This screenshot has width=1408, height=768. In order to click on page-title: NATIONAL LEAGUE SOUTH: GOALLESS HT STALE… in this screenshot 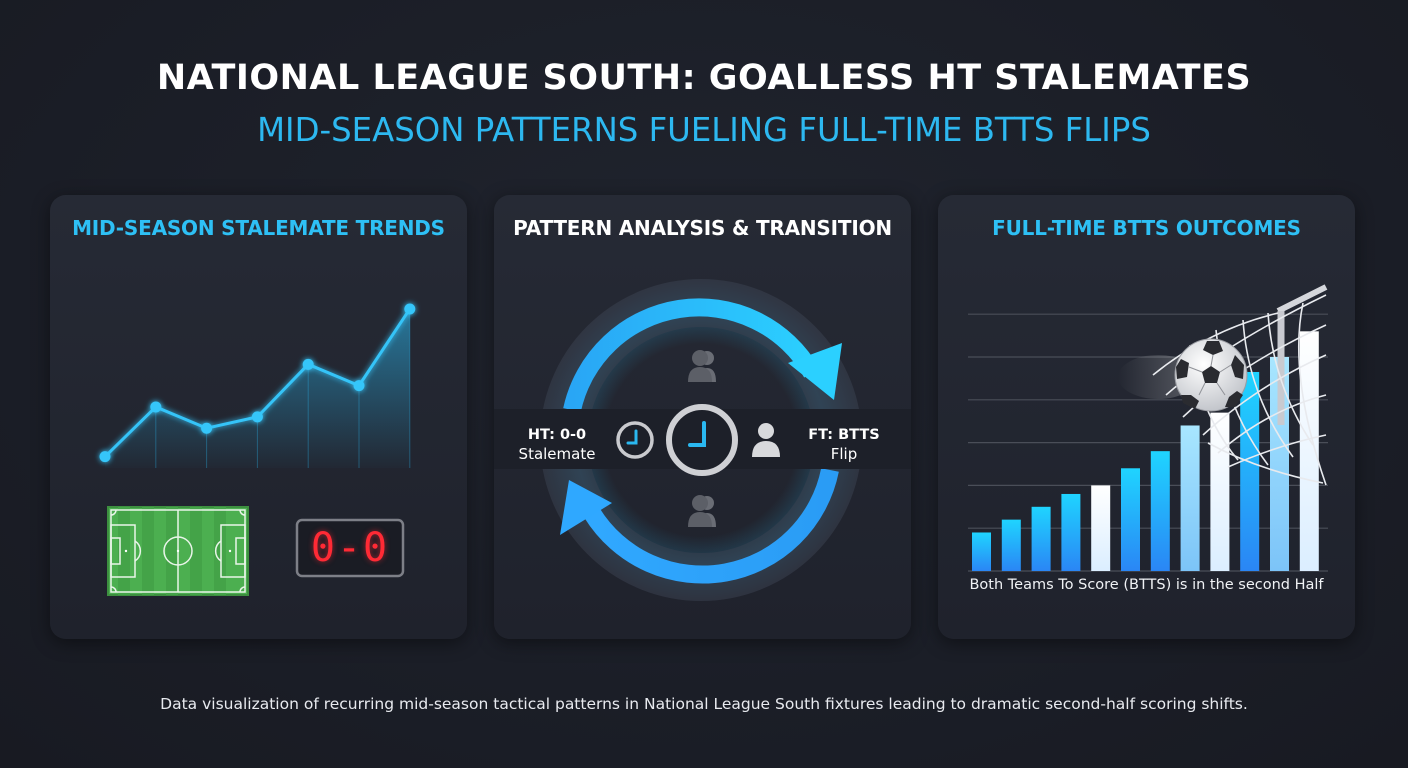, I will do `click(704, 78)`.